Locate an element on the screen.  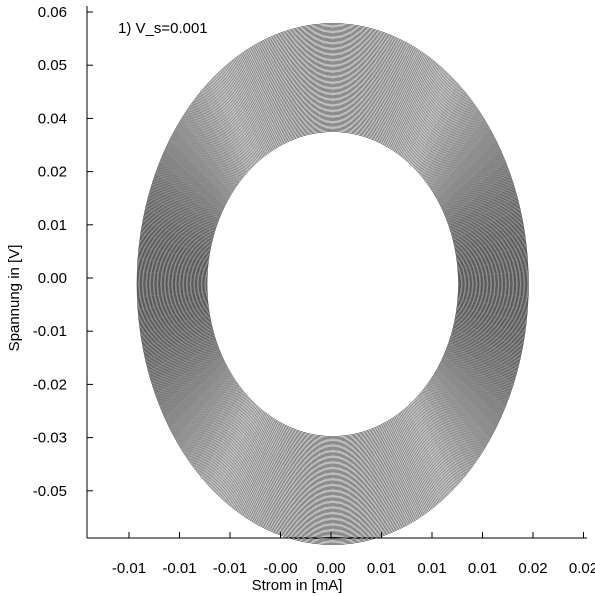
x-tick-label: -0.00 is located at coordinates (280, 568).